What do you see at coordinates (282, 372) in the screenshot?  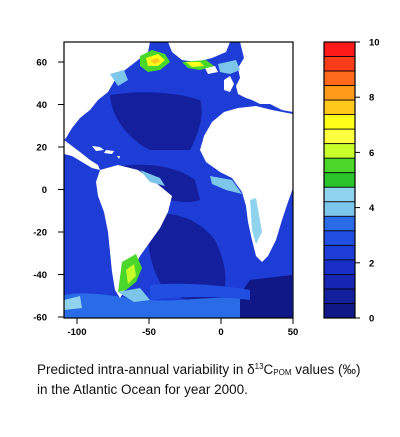 I see `caption-subscript: POM` at bounding box center [282, 372].